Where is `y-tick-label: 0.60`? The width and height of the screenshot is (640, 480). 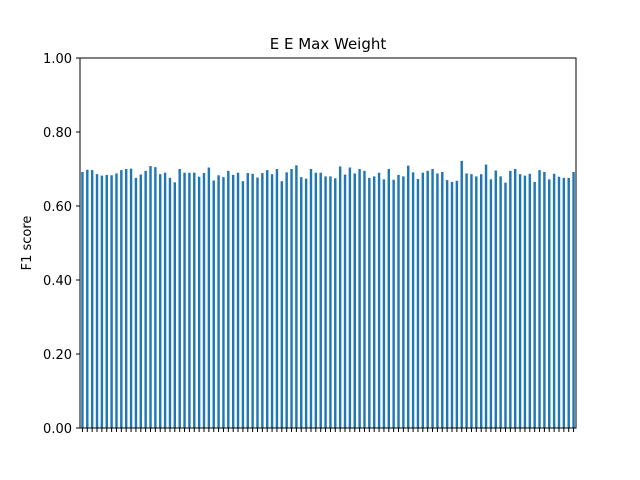 y-tick-label: 0.60 is located at coordinates (57, 207).